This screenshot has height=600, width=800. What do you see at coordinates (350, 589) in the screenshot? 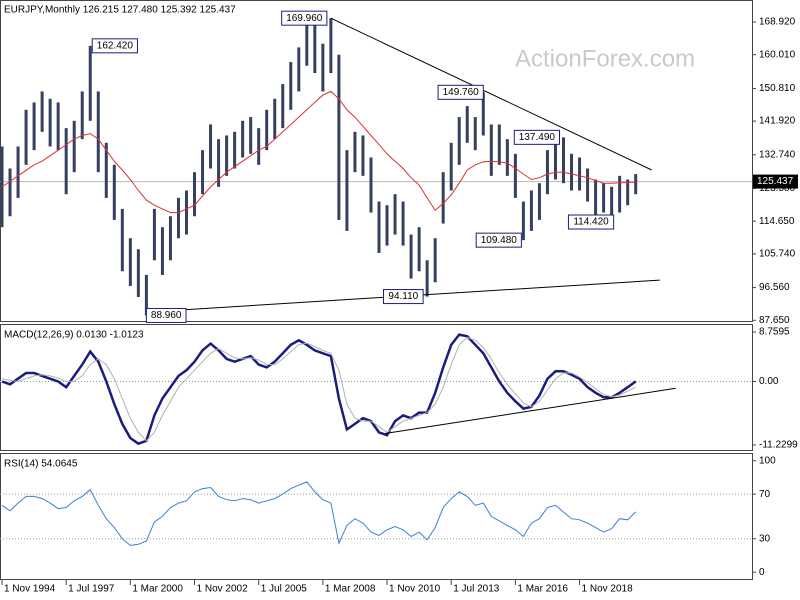
I see `x-tick-label: 1 Mar 2008` at bounding box center [350, 589].